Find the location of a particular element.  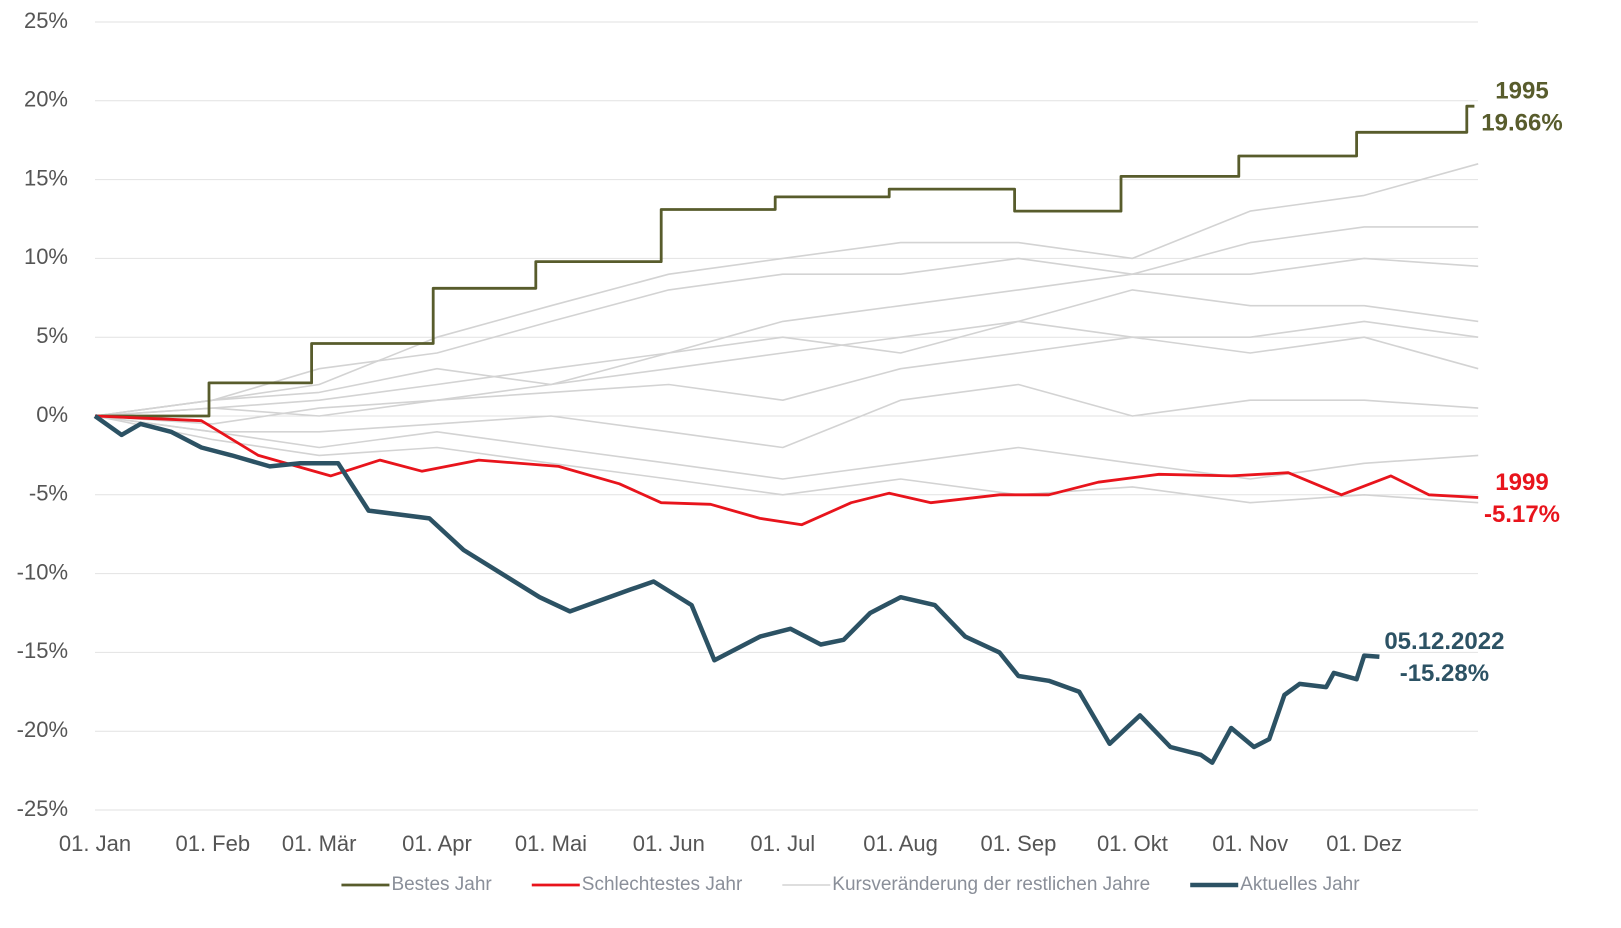

x-tick-label: 01. Okt is located at coordinates (1132, 843).